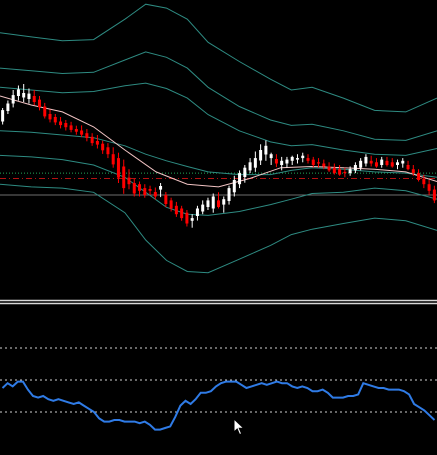 The height and width of the screenshot is (455, 437). I want to click on panel-dividers, so click(218, 302).